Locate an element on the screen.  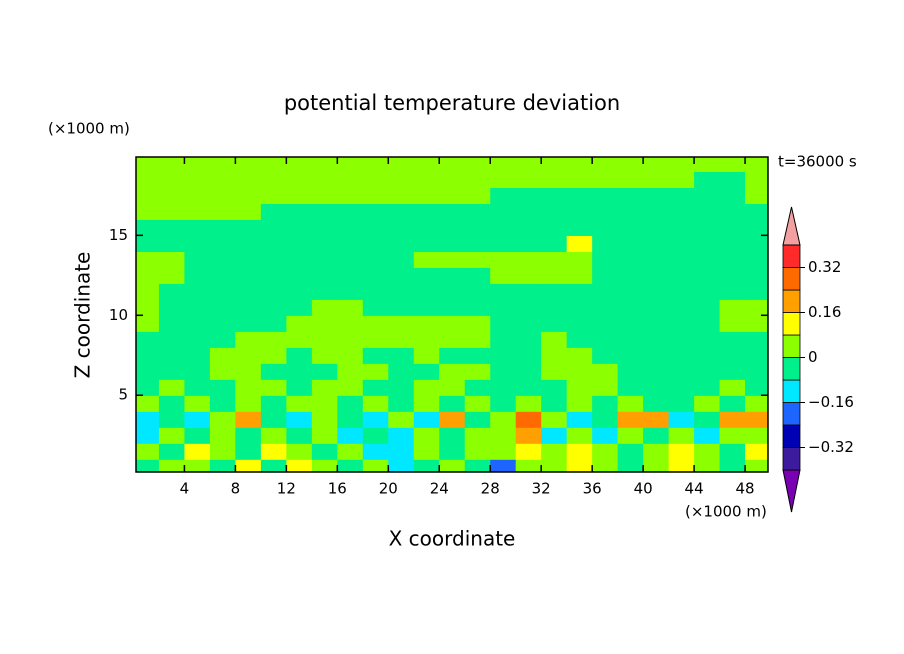
colorbar-label: 0 is located at coordinates (813, 357).